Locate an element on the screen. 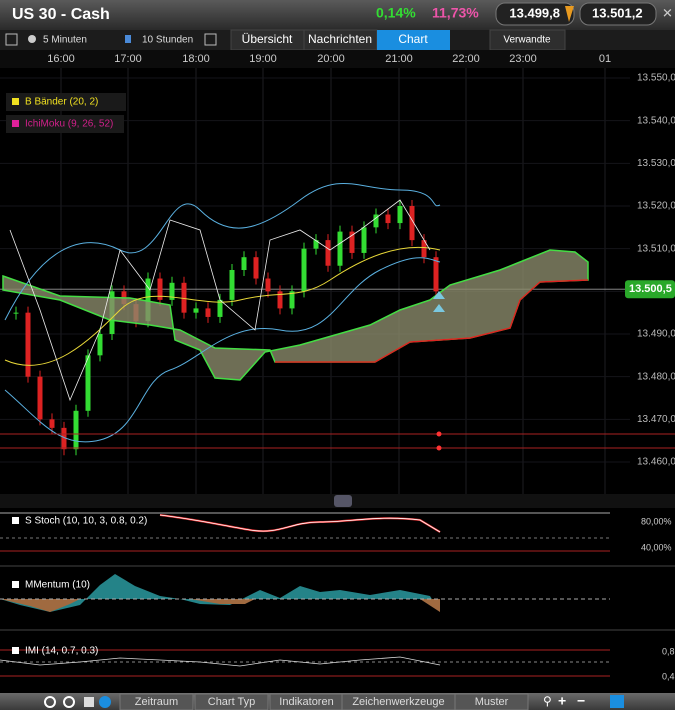  current-price-label: 13.500,5 is located at coordinates (650, 289).